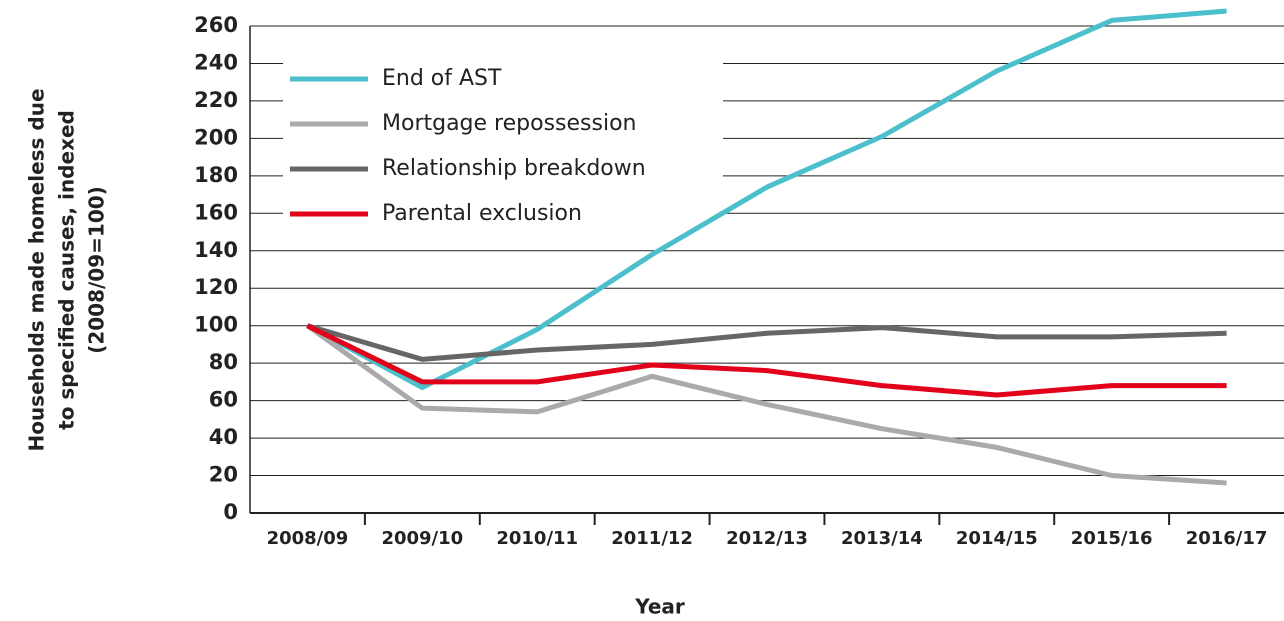 The image size is (1284, 621). What do you see at coordinates (230, 512) in the screenshot?
I see `y-tick-label: 0` at bounding box center [230, 512].